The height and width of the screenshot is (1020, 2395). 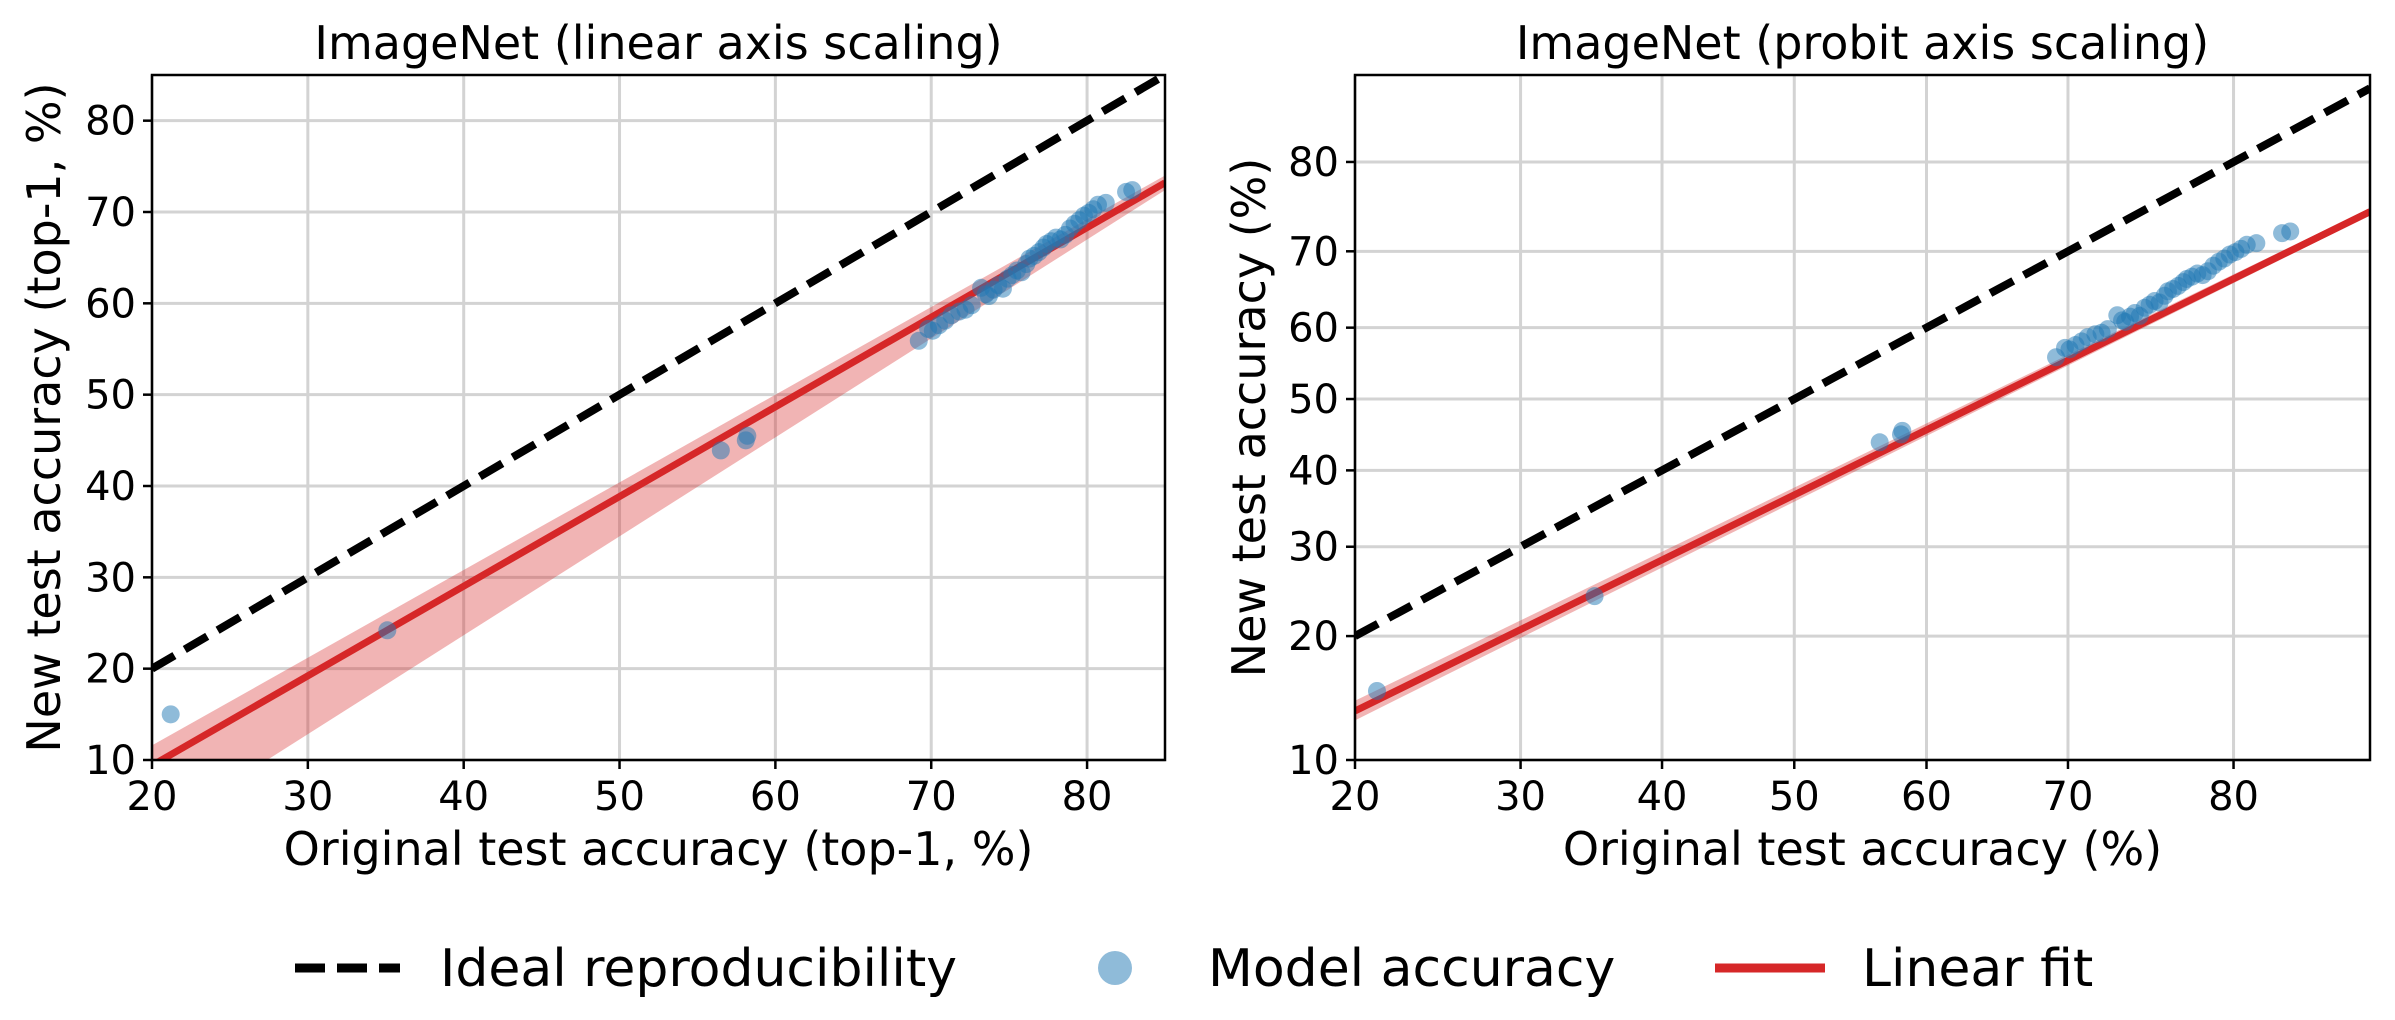 What do you see at coordinates (1249, 418) in the screenshot?
I see `y-axis-label: New test accuracy (%)` at bounding box center [1249, 418].